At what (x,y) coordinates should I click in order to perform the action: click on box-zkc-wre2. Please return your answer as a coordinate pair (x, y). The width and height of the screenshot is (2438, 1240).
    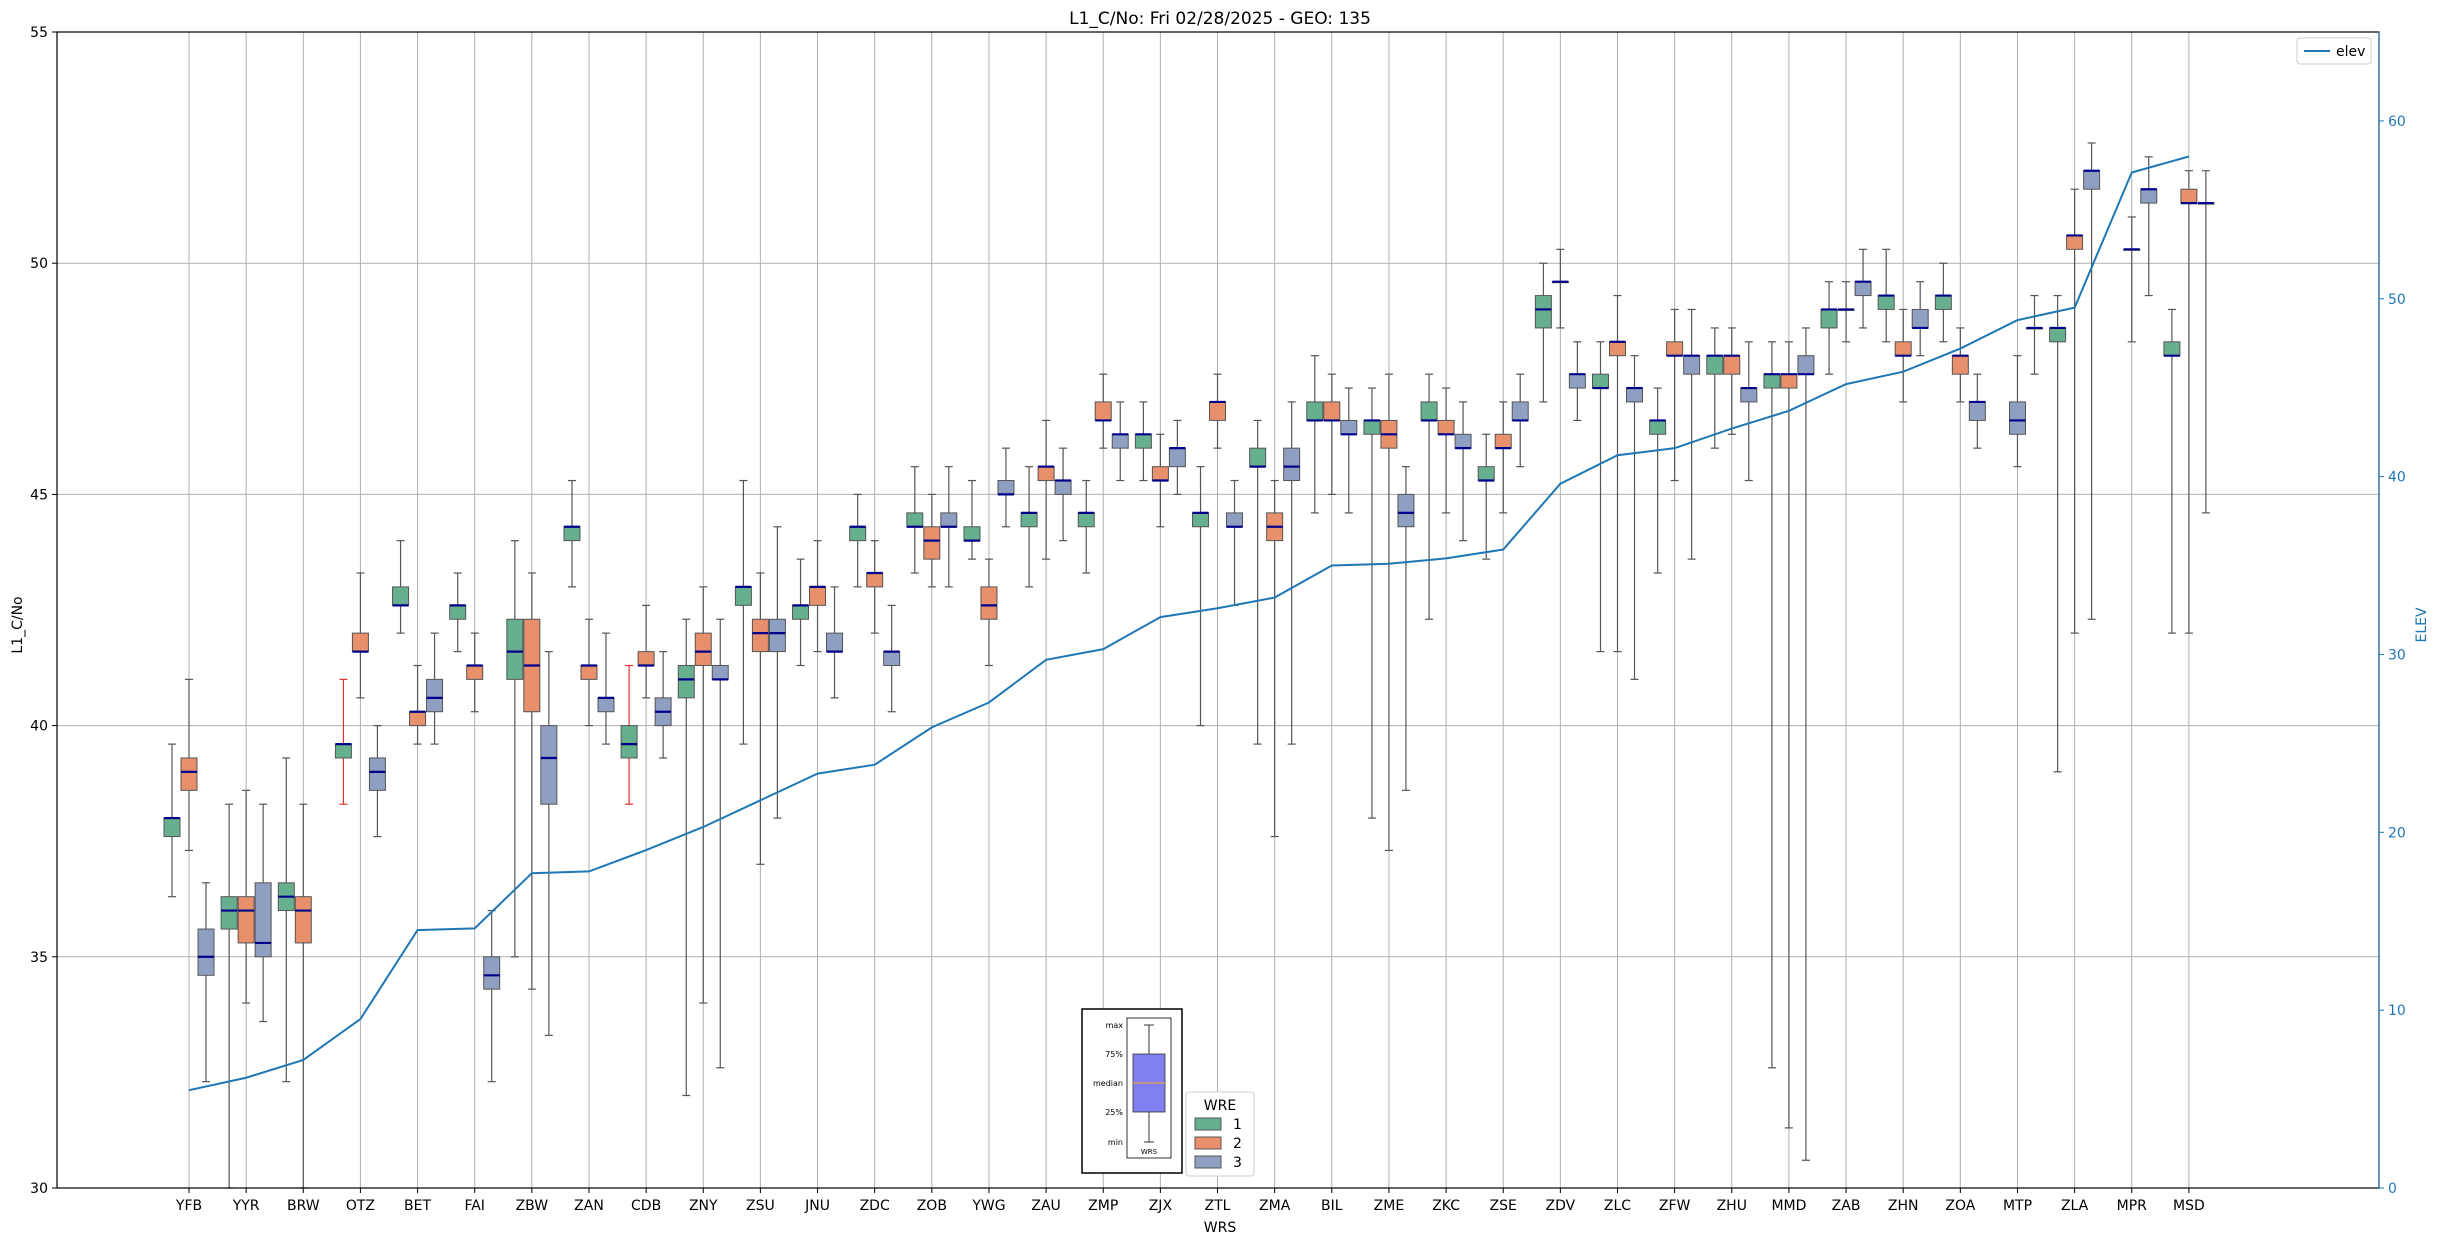
    Looking at the image, I should click on (1446, 450).